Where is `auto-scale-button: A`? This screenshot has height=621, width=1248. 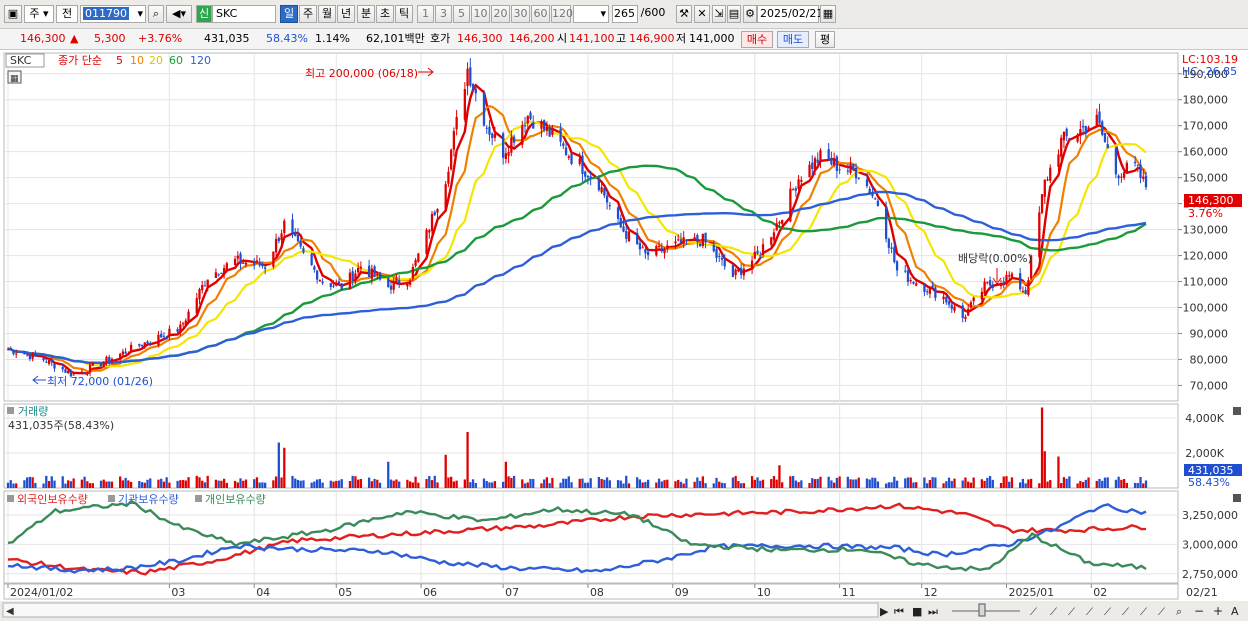 auto-scale-button: A is located at coordinates (1235, 611).